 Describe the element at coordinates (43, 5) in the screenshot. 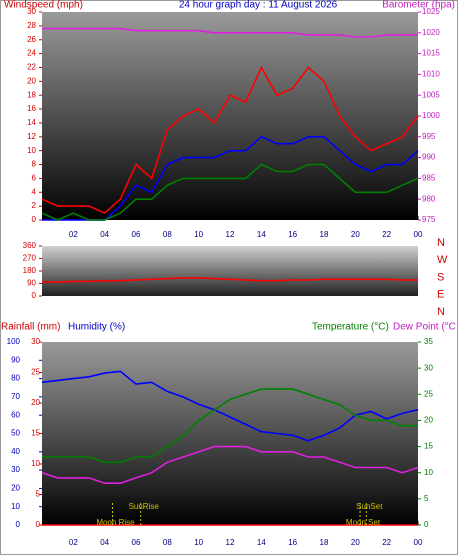

I see `y-axis-label: Windspeed (mph)` at that location.